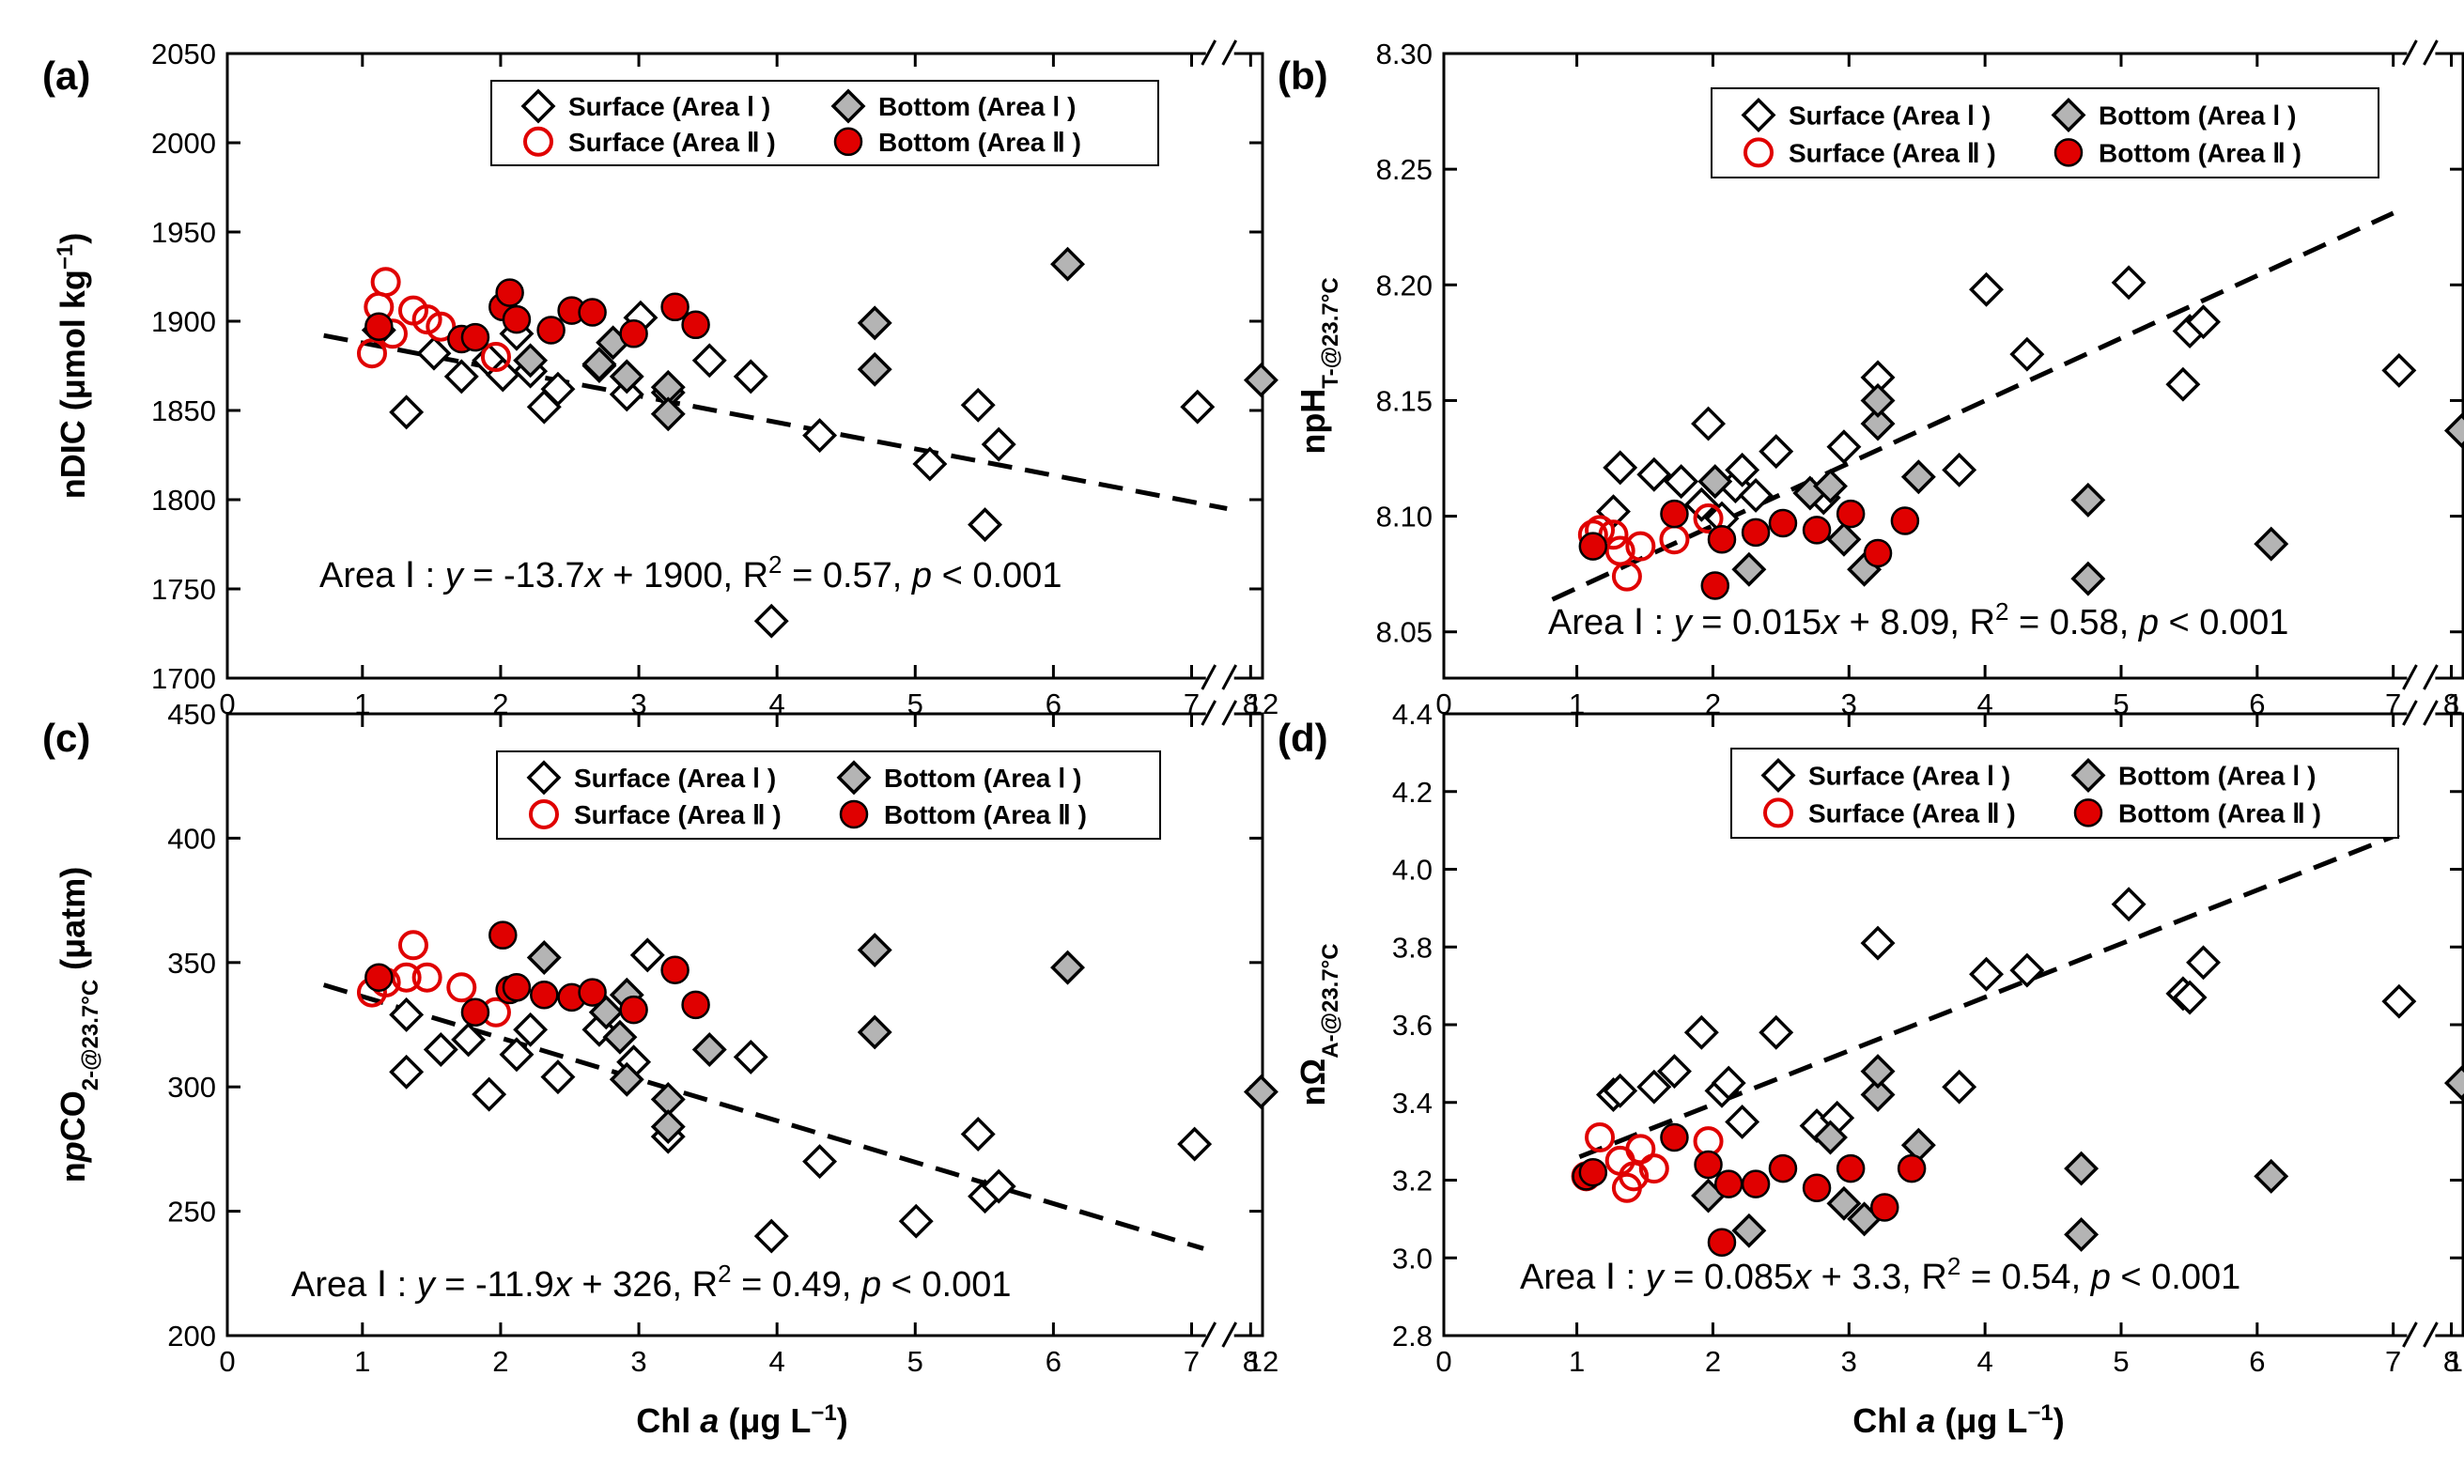  I want to click on legend-label: Bottom (Area Ⅱ ), so click(2200, 152).